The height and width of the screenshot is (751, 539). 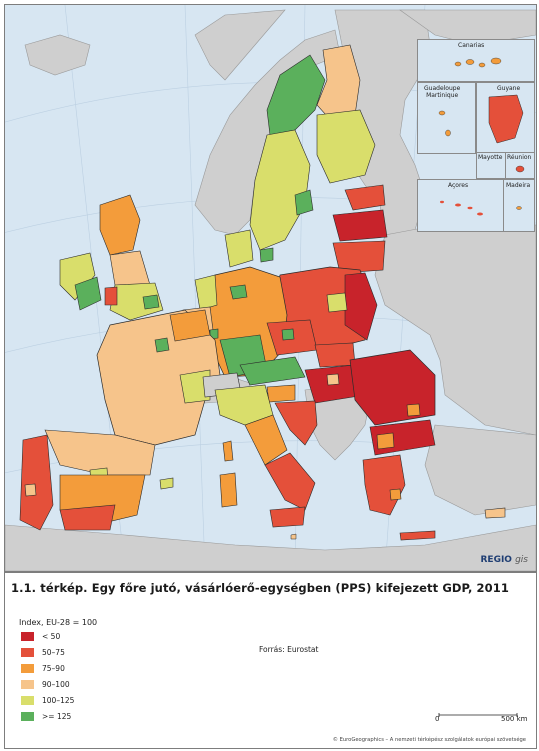 I want to click on slovenia, so click(x=281, y=393).